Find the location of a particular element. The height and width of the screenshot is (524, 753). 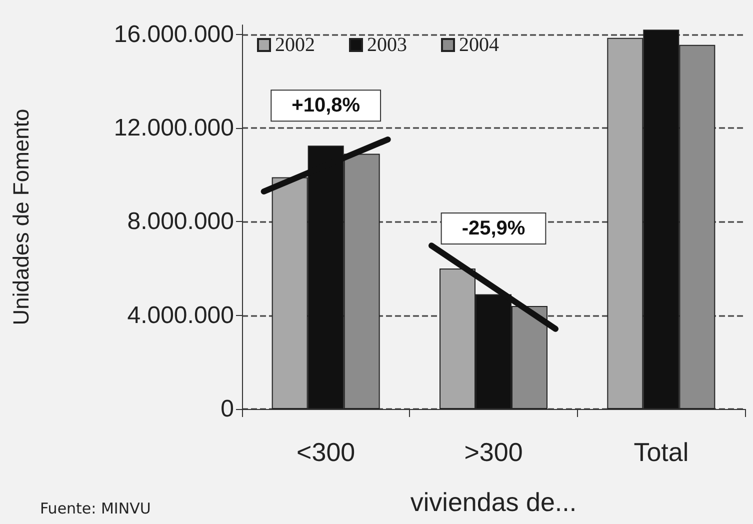

x-tick-label: <300 is located at coordinates (326, 452).